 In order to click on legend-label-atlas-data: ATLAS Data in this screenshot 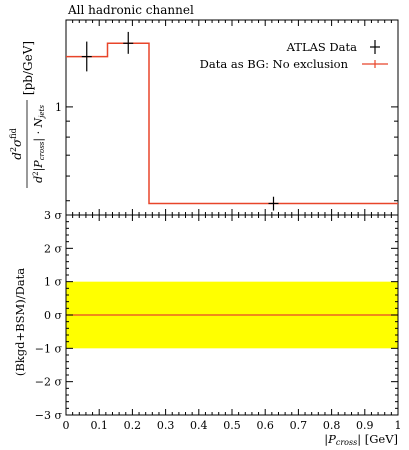, I will do `click(322, 47)`.